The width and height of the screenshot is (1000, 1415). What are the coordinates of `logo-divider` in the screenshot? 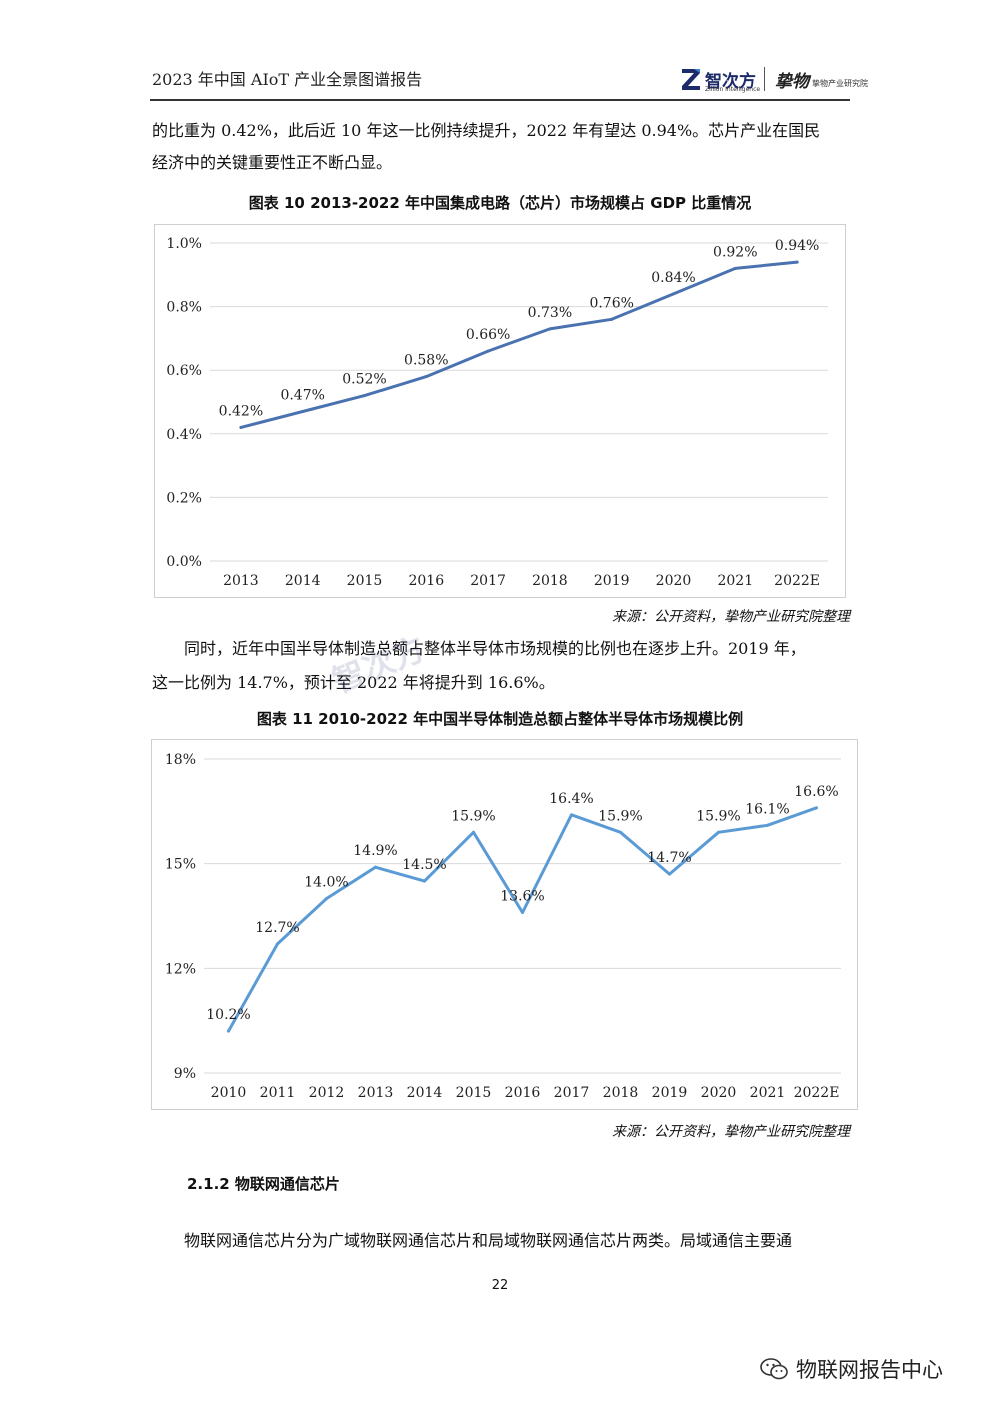 It's located at (764, 79).